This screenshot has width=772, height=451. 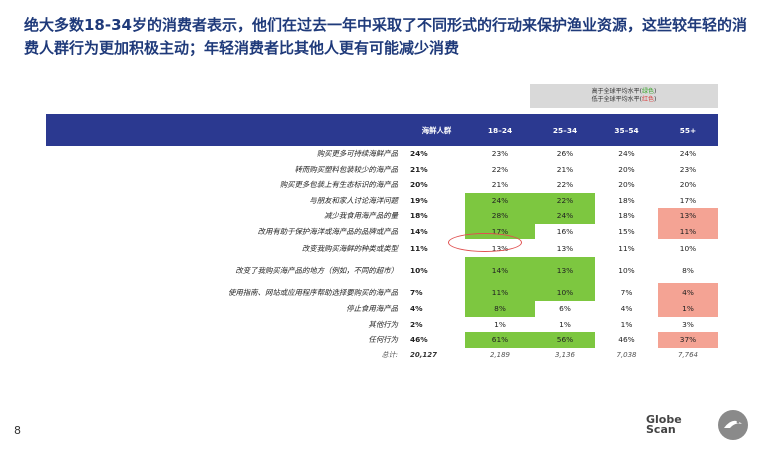 I want to click on total-row: 总计: 20,127 2,189 3,136 7,038 7,764, so click(x=382, y=356).